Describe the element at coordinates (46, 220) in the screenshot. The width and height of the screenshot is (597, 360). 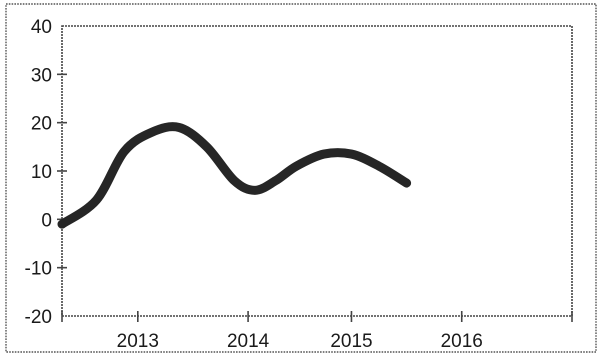
I see `y-tick-label: 0` at that location.